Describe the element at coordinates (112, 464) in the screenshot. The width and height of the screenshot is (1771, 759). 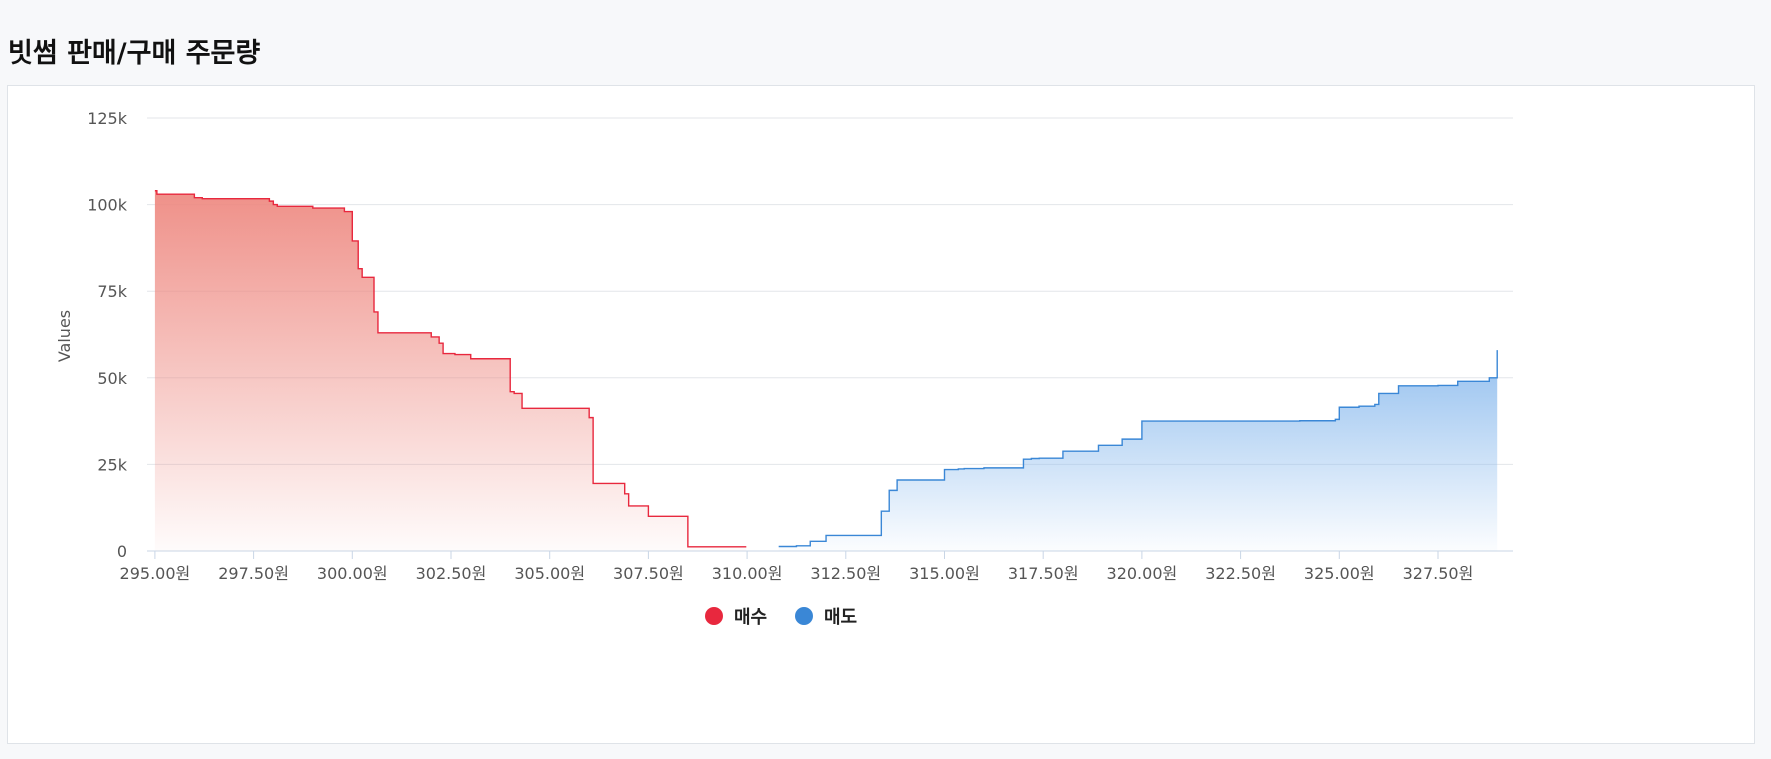
I see `y-tick-label: 25k` at that location.